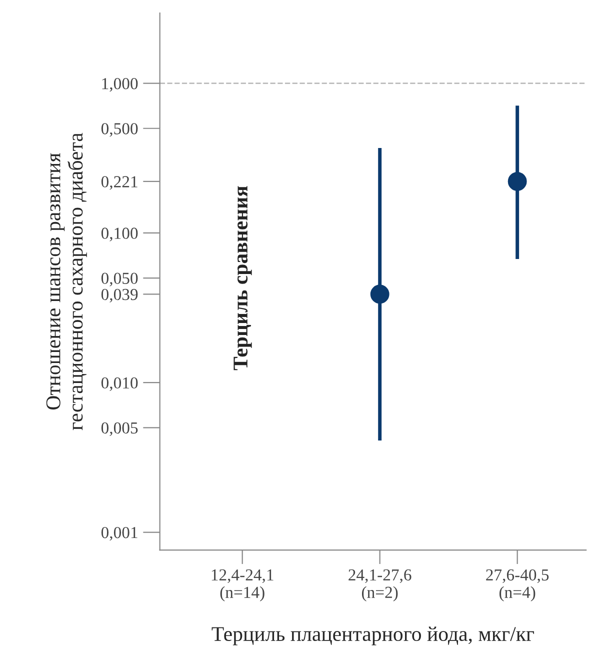 The image size is (592, 651). What do you see at coordinates (119, 533) in the screenshot?
I see `y-tick-label: 0,001` at bounding box center [119, 533].